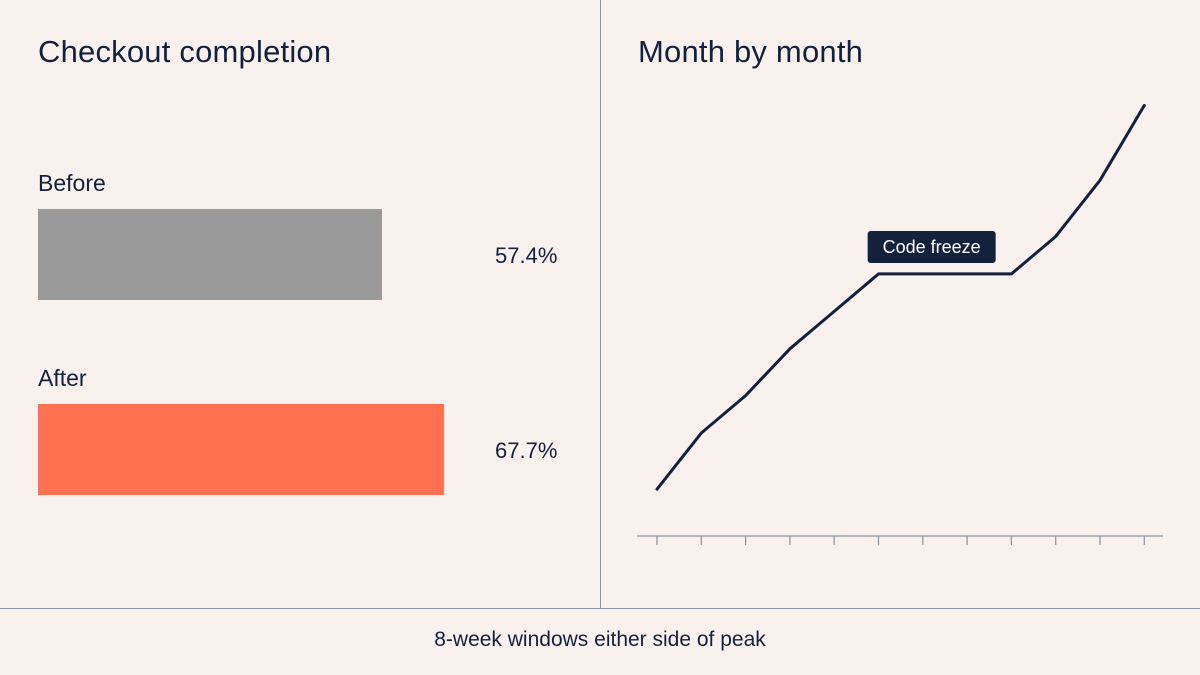  What do you see at coordinates (72, 183) in the screenshot?
I see `bar-label-before: Before` at bounding box center [72, 183].